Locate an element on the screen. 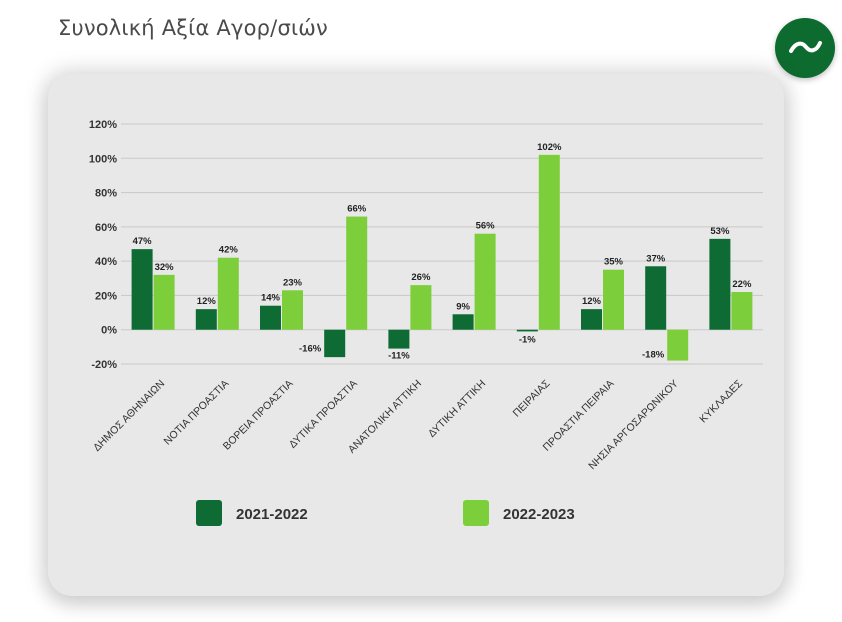  y-tick-label: 60% is located at coordinates (106, 228).